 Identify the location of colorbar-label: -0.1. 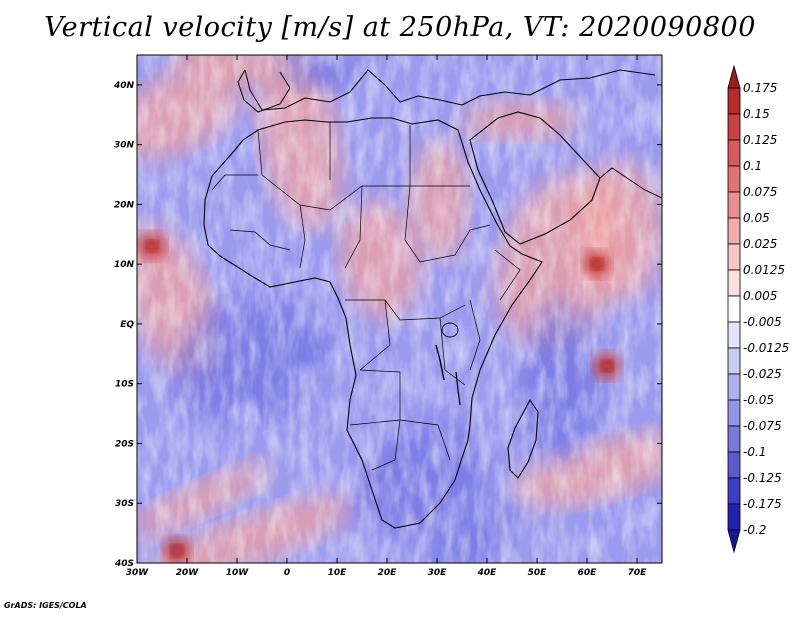
(754, 452).